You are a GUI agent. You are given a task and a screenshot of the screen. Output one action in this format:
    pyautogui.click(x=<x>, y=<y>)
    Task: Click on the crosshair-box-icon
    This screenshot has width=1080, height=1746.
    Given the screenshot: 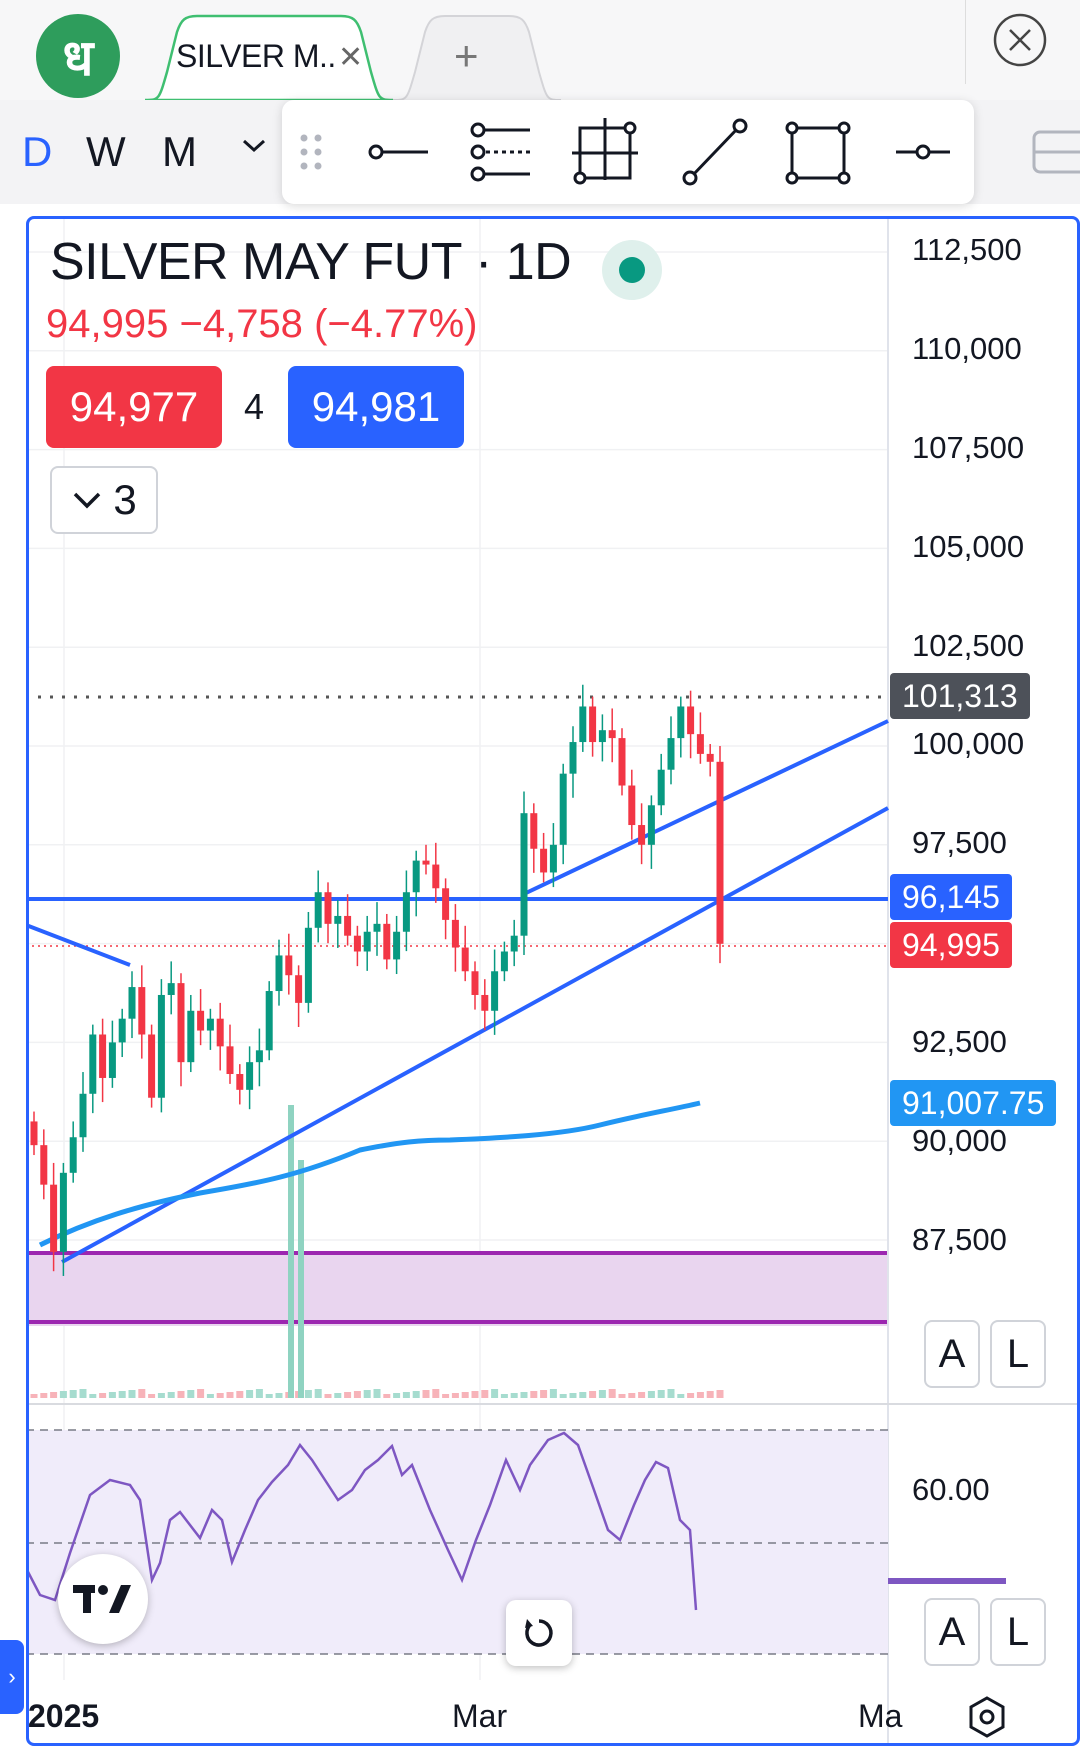 What is the action you would take?
    pyautogui.click(x=605, y=151)
    